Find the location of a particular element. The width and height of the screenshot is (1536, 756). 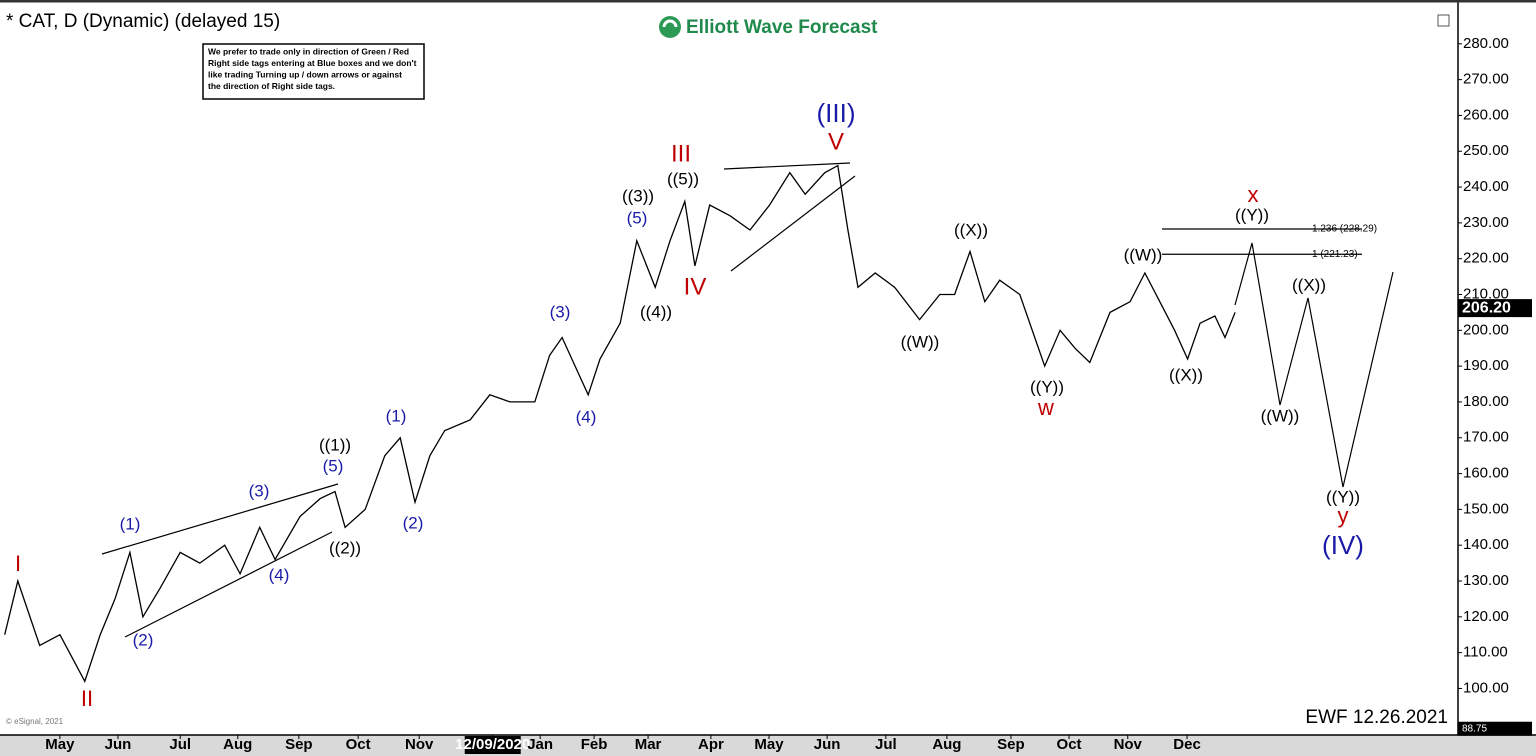

x-tick-label: 12/09/2020 is located at coordinates (492, 744).